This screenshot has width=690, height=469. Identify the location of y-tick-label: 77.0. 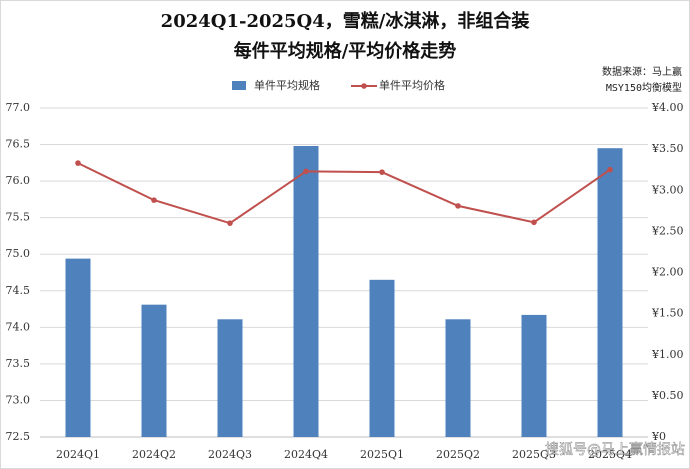
(18, 107).